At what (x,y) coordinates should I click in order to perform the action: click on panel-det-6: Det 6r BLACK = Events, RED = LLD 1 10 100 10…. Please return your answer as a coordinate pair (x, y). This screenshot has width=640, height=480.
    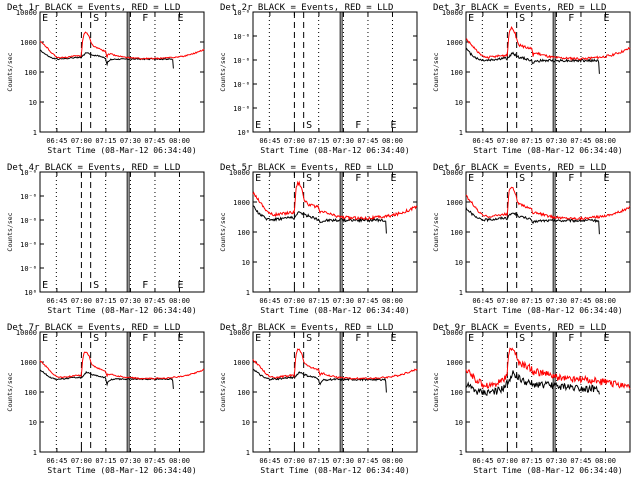
    Looking at the image, I should click on (531, 239).